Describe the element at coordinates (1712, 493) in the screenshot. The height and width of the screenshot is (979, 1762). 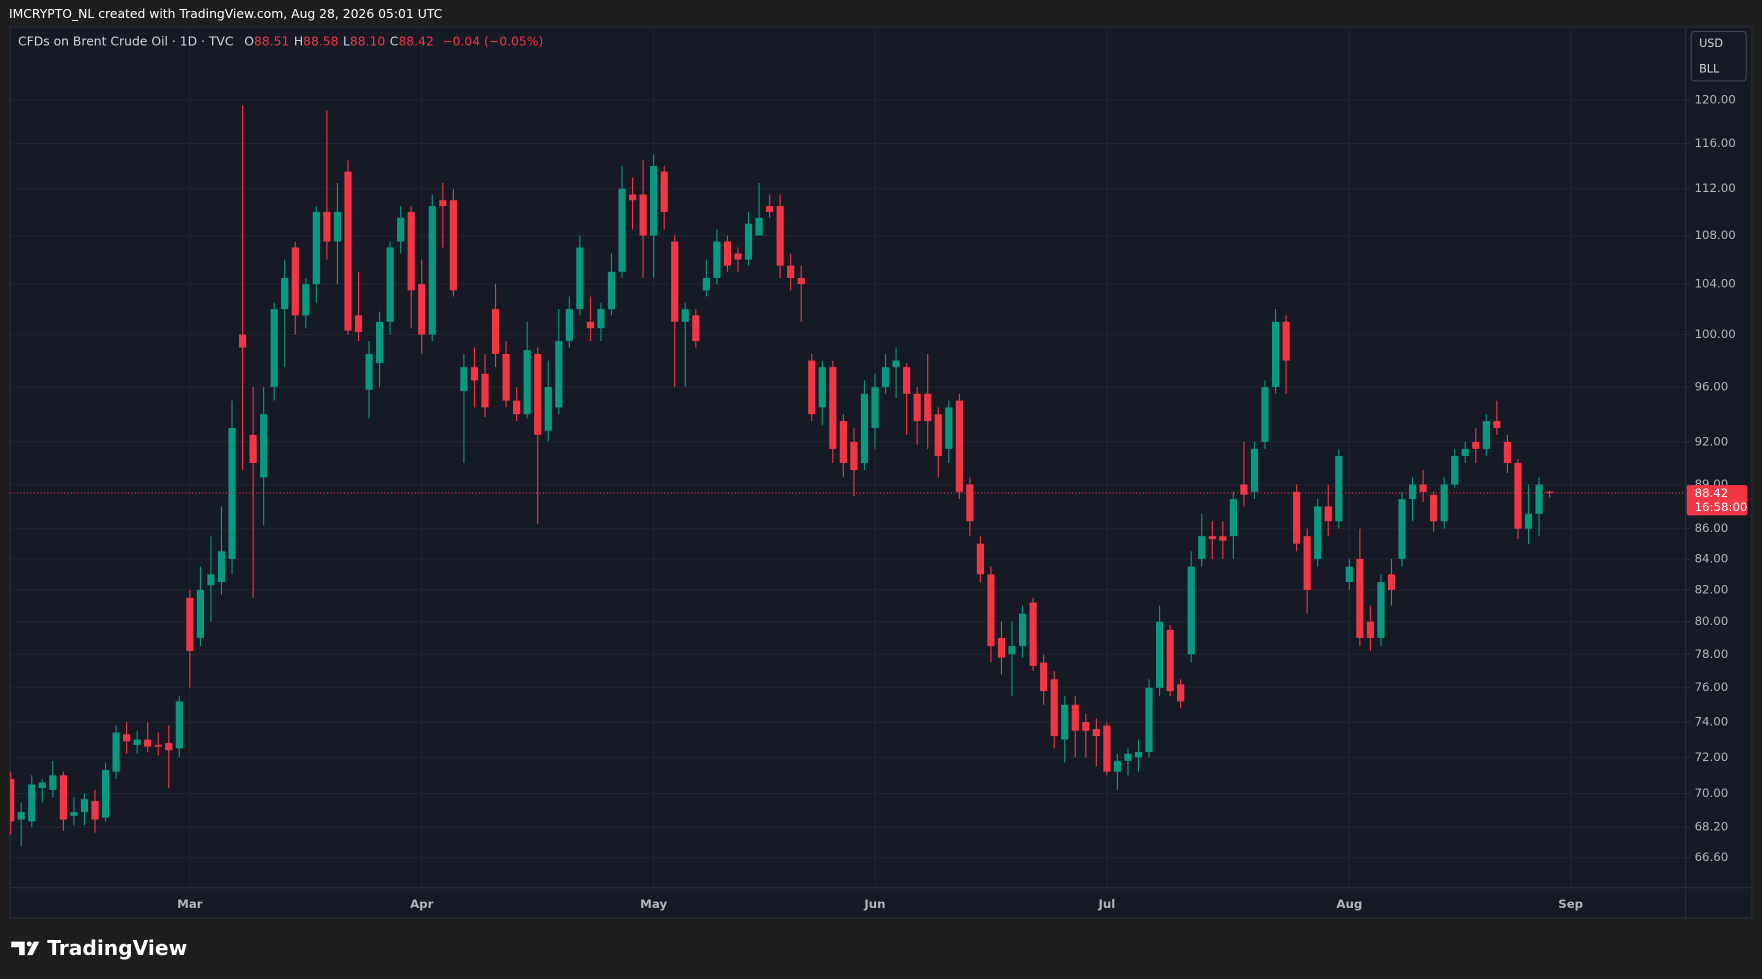
I see `last-price-label: 88.42` at that location.